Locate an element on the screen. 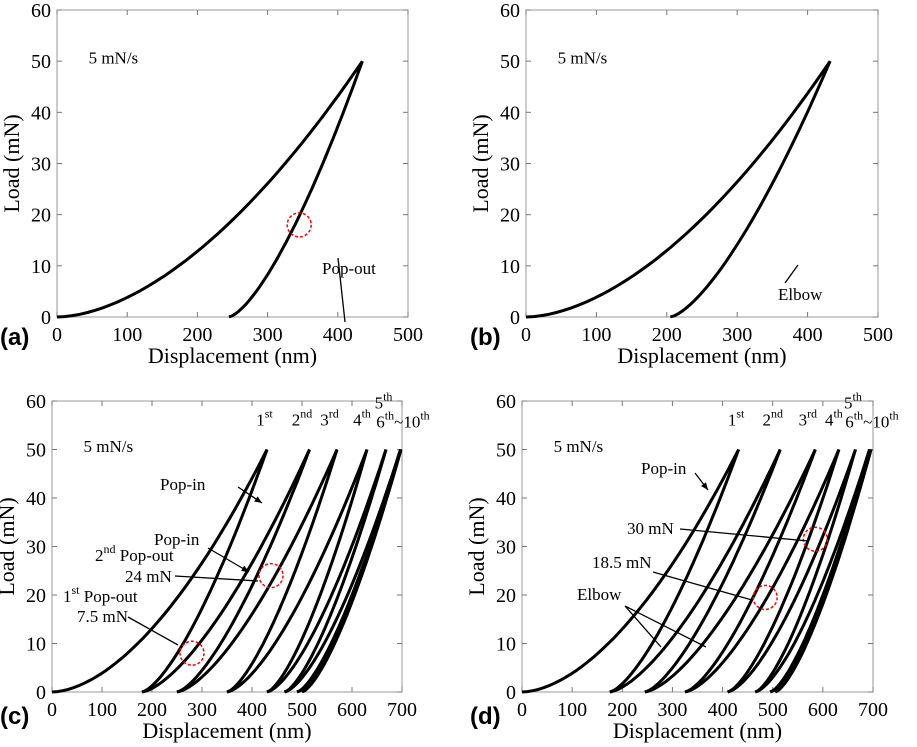 The width and height of the screenshot is (917, 747). x-tick-label: 700 is located at coordinates (873, 710).